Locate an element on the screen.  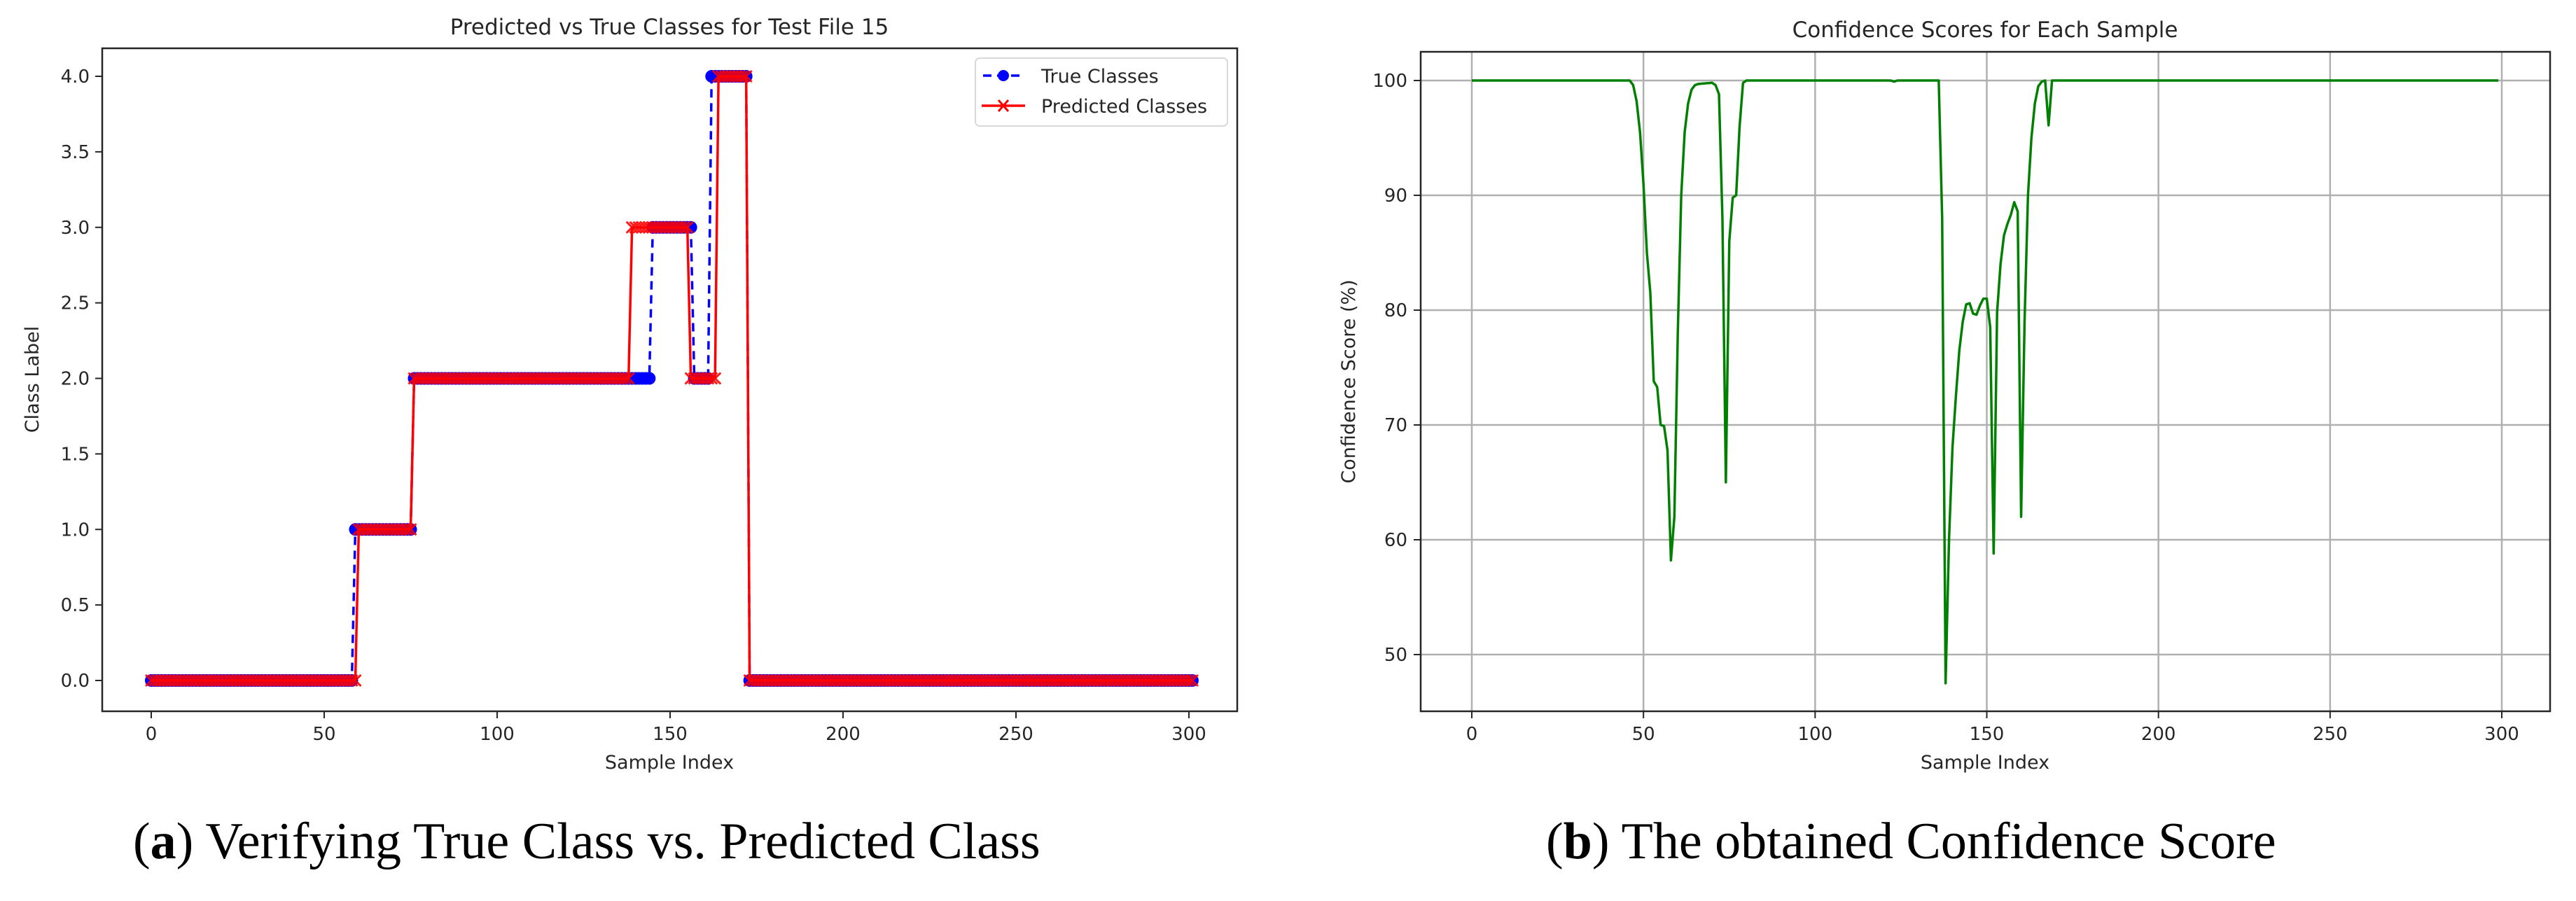
legend-predicted-classes: Predicted Classes is located at coordinates (1094, 107).